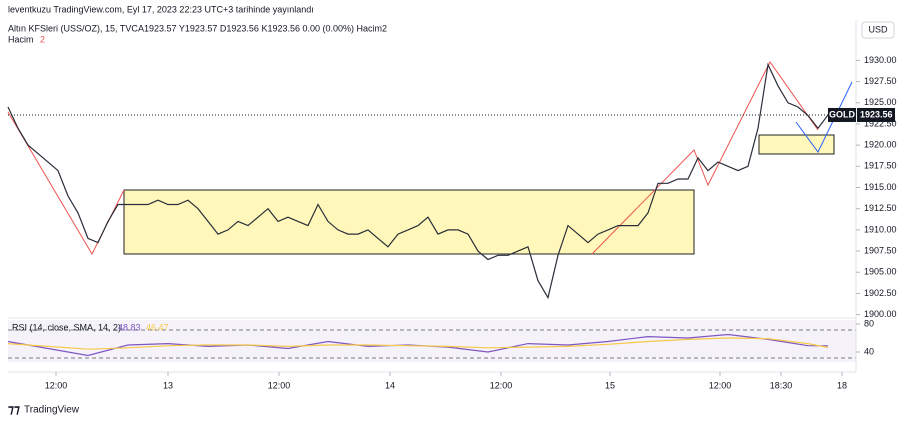 This screenshot has height=422, width=908. What do you see at coordinates (880, 166) in the screenshot?
I see `y-tick-label: 1917.50` at bounding box center [880, 166].